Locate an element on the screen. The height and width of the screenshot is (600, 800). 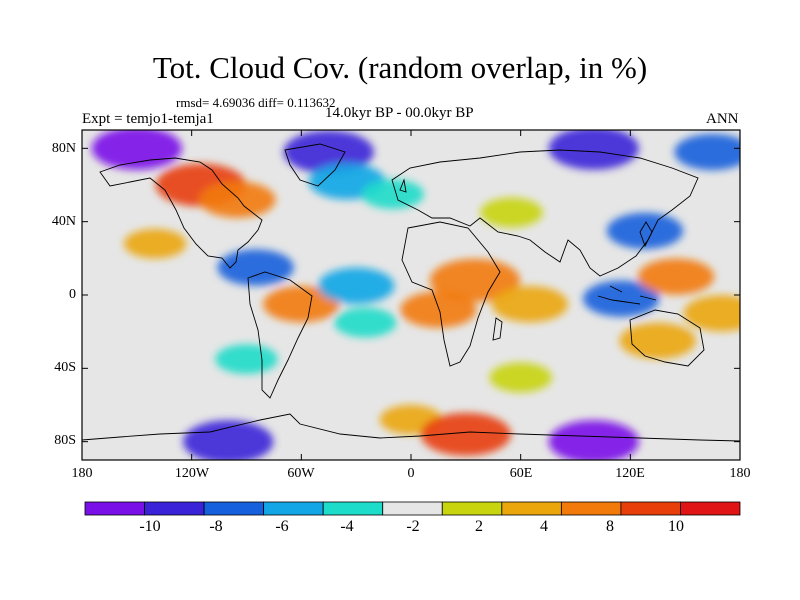
plot-title: Tot. Cloud Cov. (random overlap, in %) is located at coordinates (400, 67).